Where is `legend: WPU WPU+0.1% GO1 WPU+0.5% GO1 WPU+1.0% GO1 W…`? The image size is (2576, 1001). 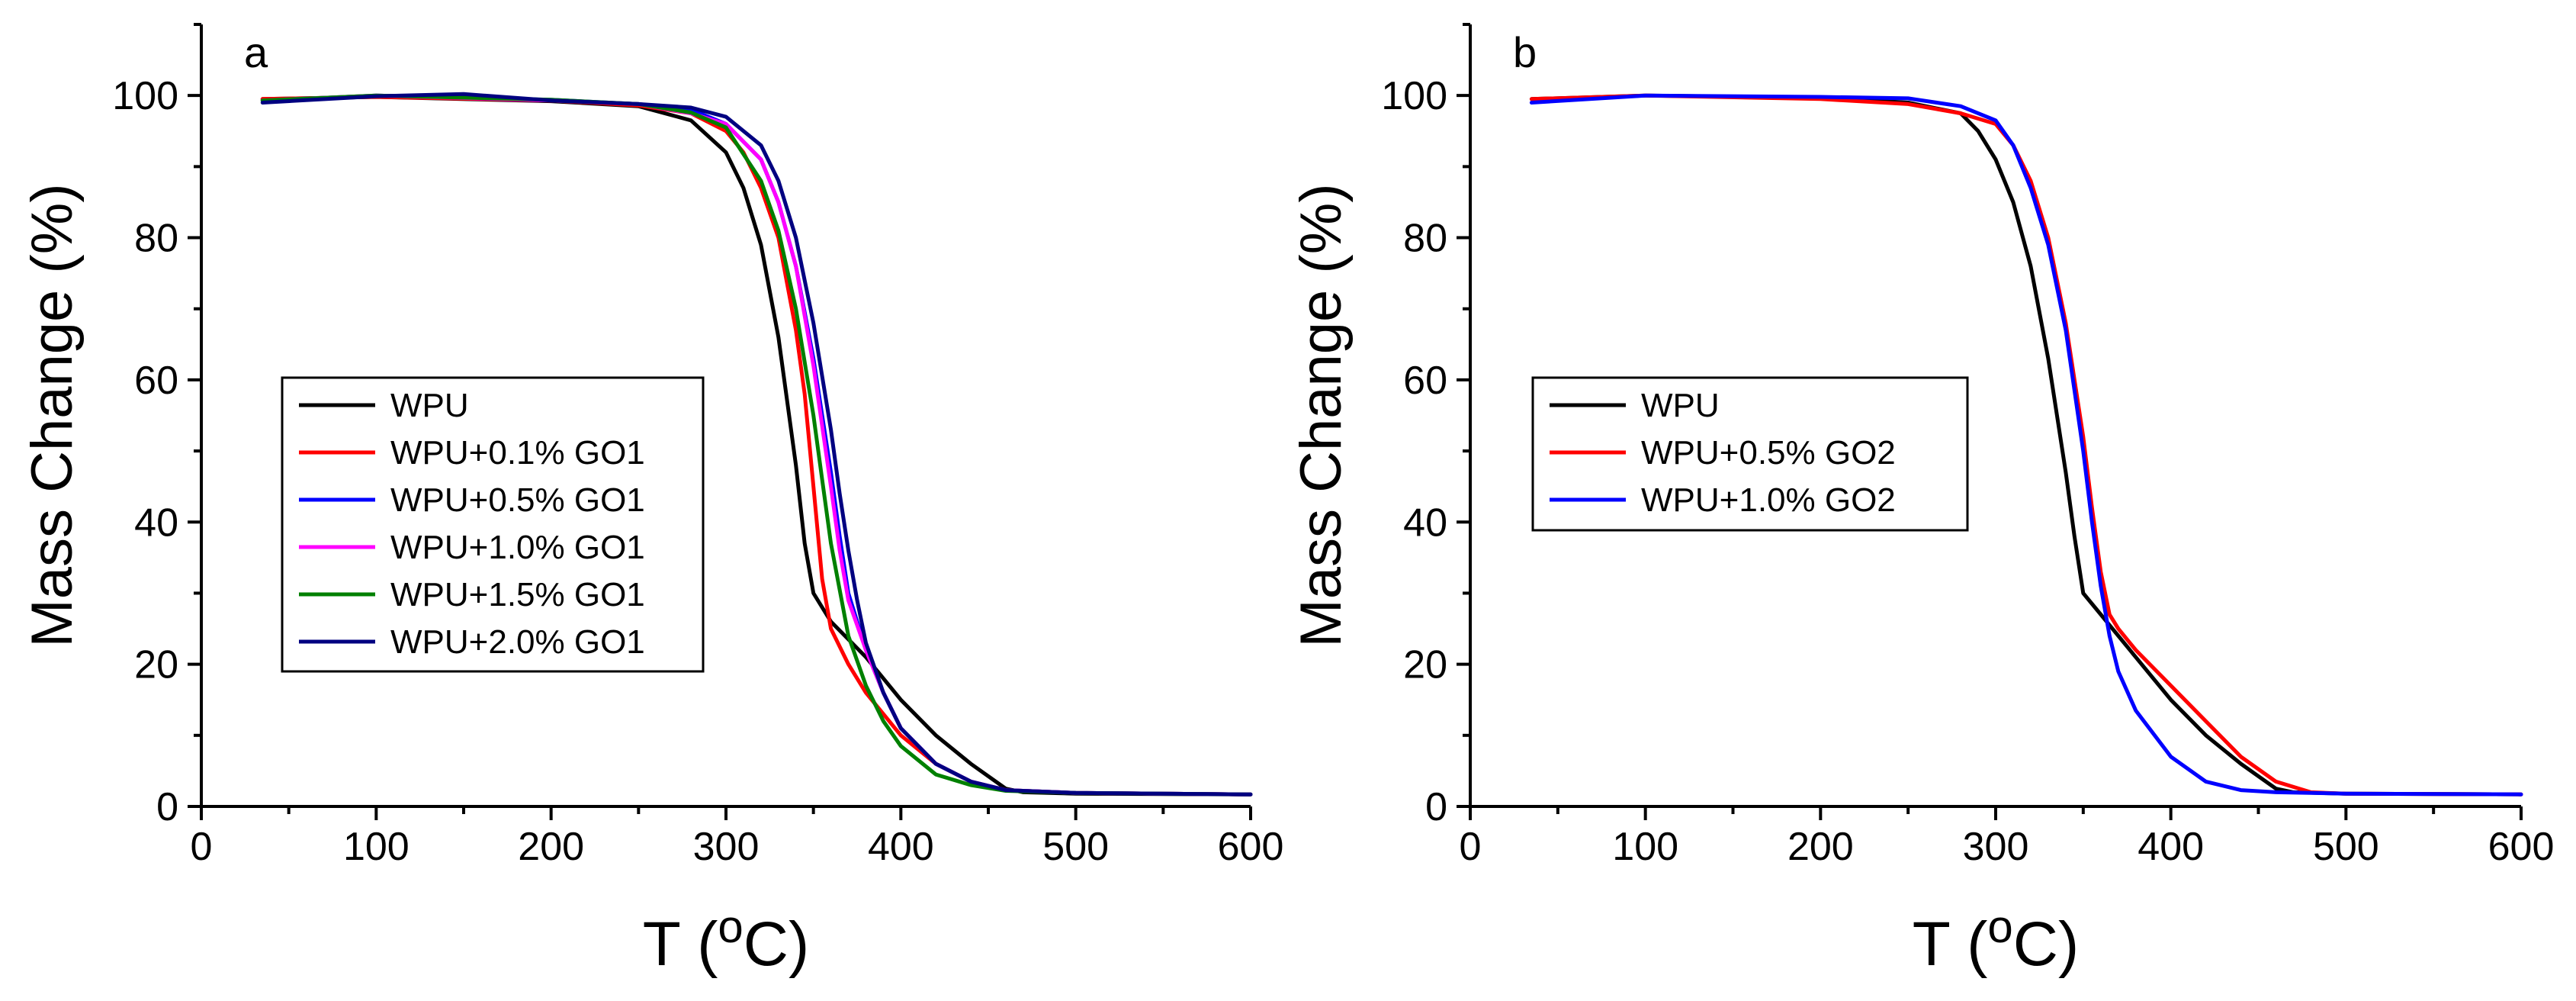
legend: WPU WPU+0.1% GO1 WPU+0.5% GO1 WPU+1.0% GO1 W… is located at coordinates (493, 524).